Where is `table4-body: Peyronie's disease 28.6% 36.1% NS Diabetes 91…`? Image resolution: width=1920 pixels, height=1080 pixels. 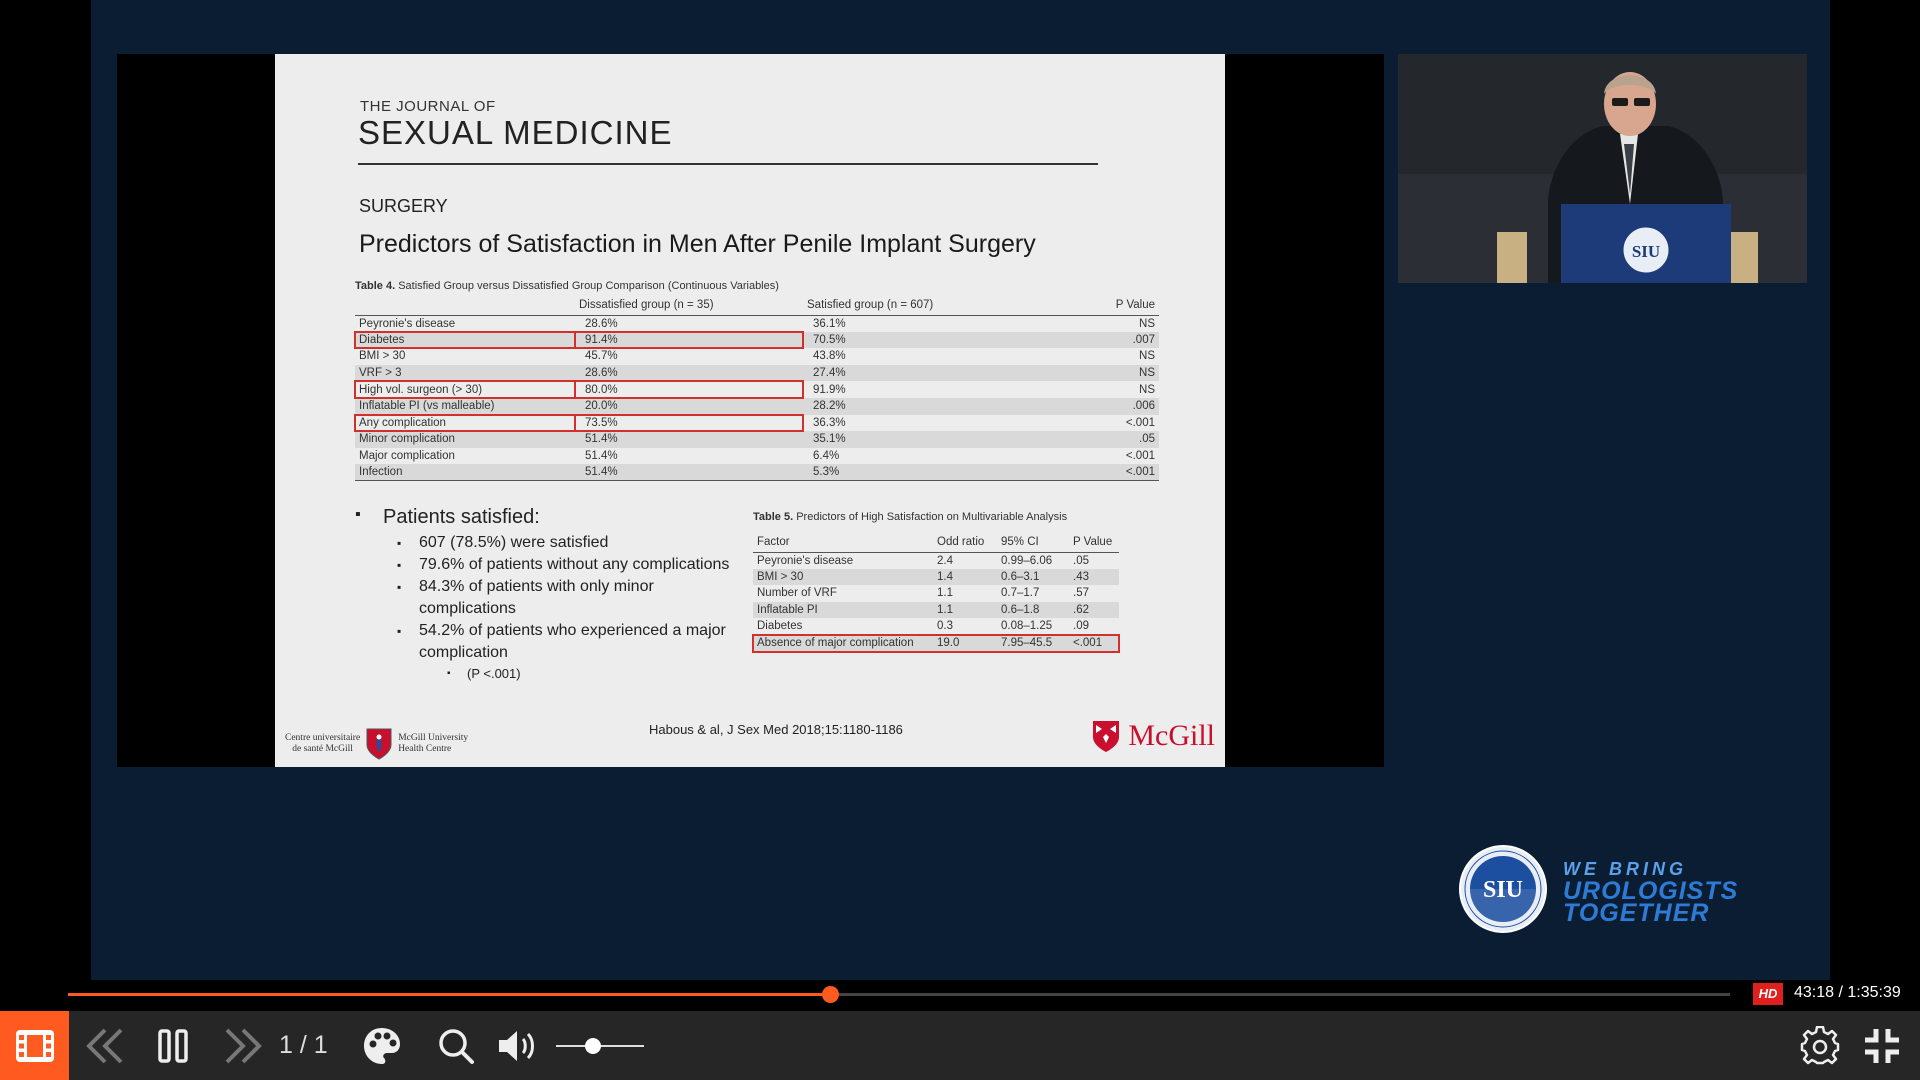 table4-body: Peyronie's disease 28.6% 36.1% NS Diabetes 91… is located at coordinates (756, 398).